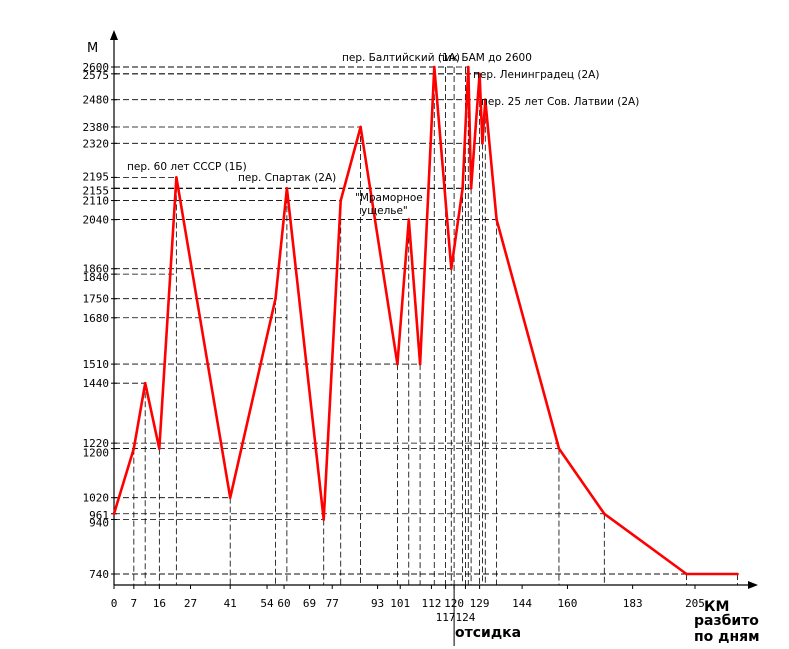  I want to click on x-tick-label: 27, so click(190, 603).